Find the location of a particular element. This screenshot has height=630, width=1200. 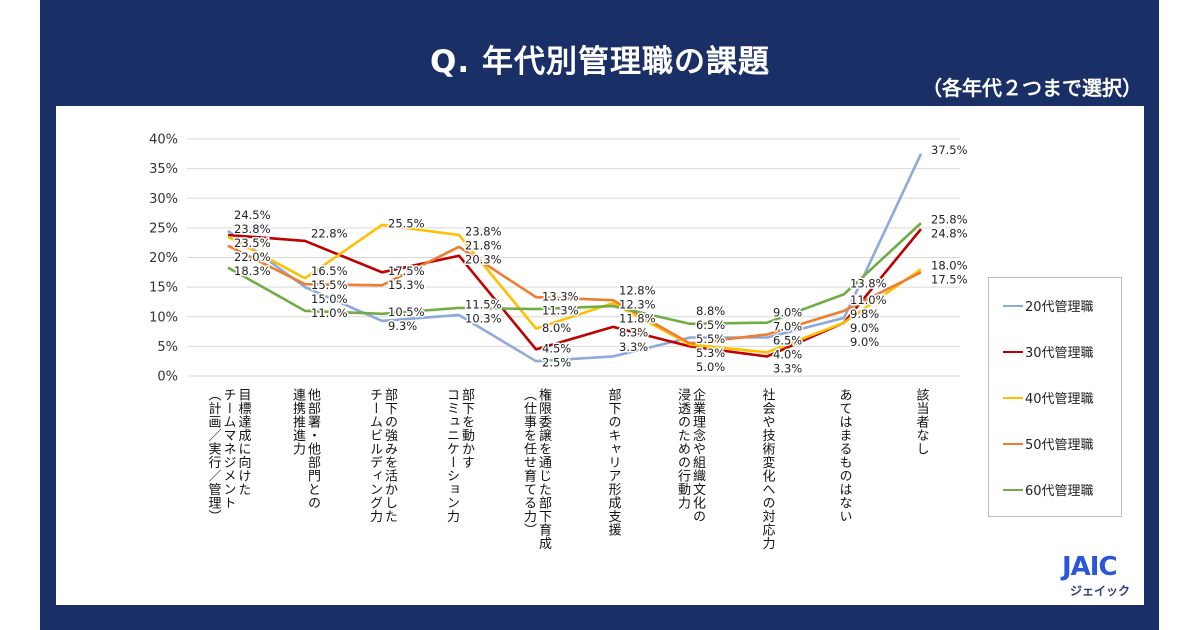

data-label: 5.5% is located at coordinates (710, 339).